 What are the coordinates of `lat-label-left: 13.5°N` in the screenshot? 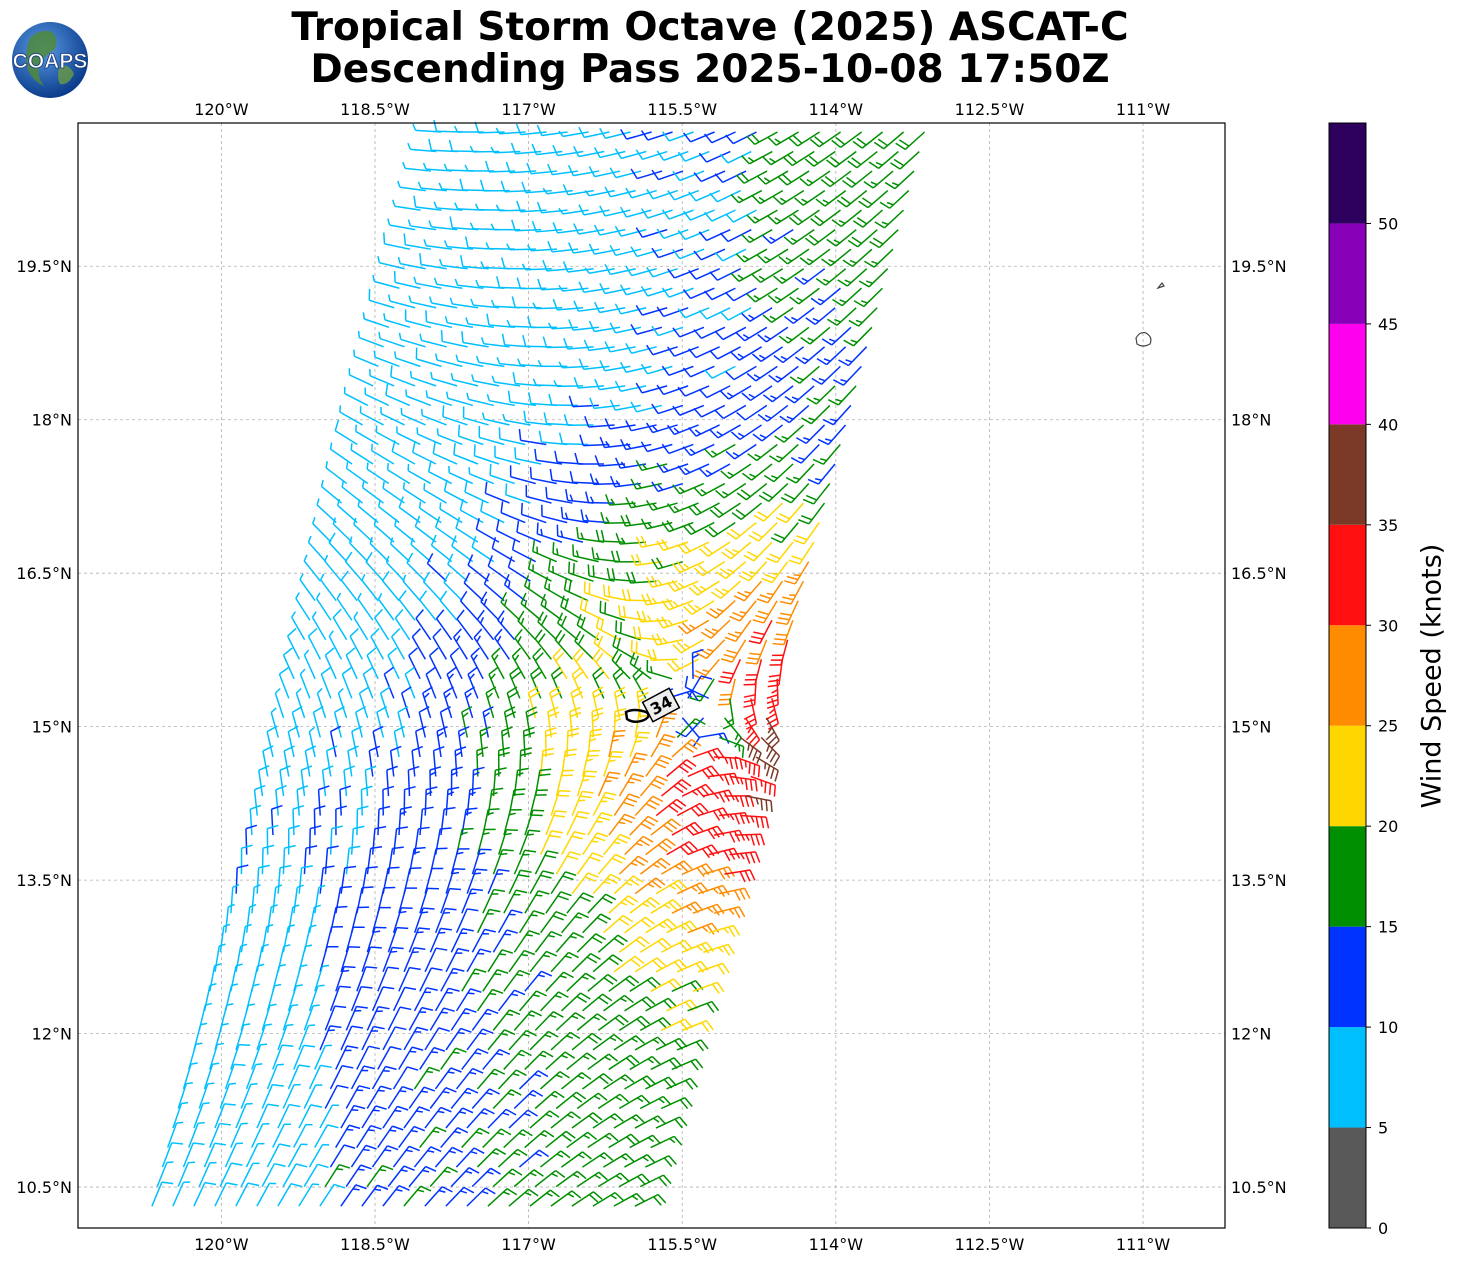 It's located at (44, 880).